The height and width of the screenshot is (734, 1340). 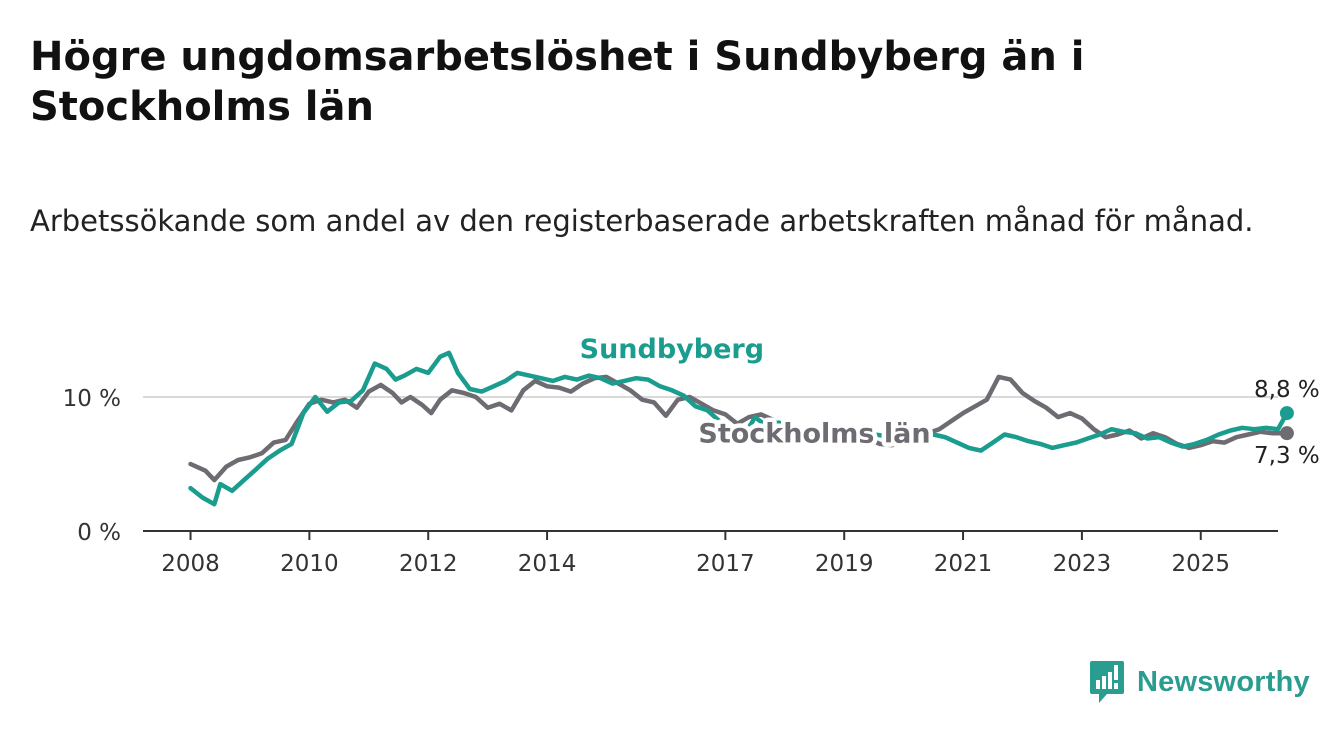 I want to click on x-tick-label: 2012, so click(x=428, y=564).